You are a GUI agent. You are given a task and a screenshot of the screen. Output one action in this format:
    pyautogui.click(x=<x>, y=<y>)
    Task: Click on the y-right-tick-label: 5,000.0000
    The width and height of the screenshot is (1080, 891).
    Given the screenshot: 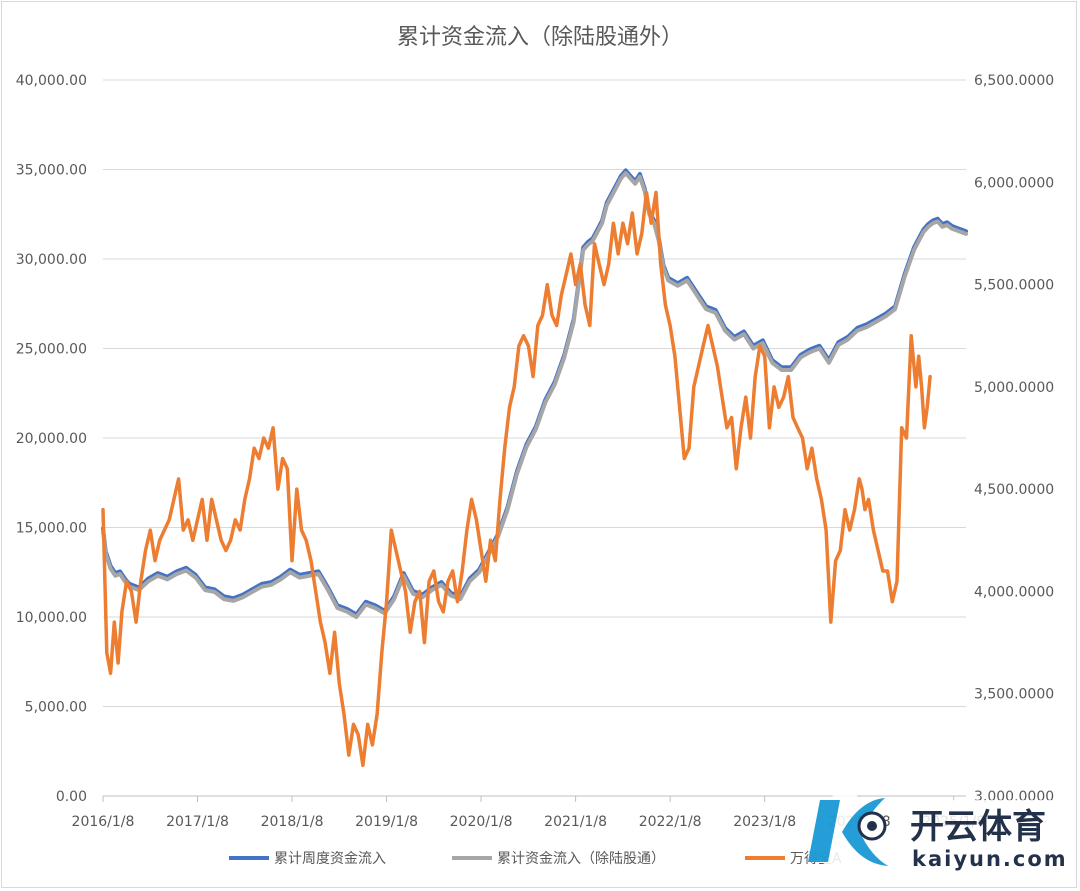 What is the action you would take?
    pyautogui.click(x=1014, y=388)
    